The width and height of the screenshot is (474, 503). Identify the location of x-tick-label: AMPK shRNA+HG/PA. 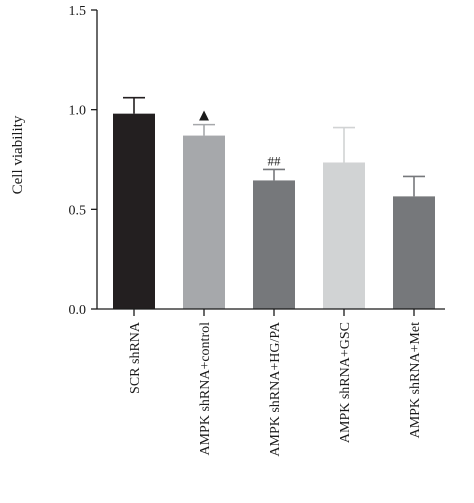
(275, 388).